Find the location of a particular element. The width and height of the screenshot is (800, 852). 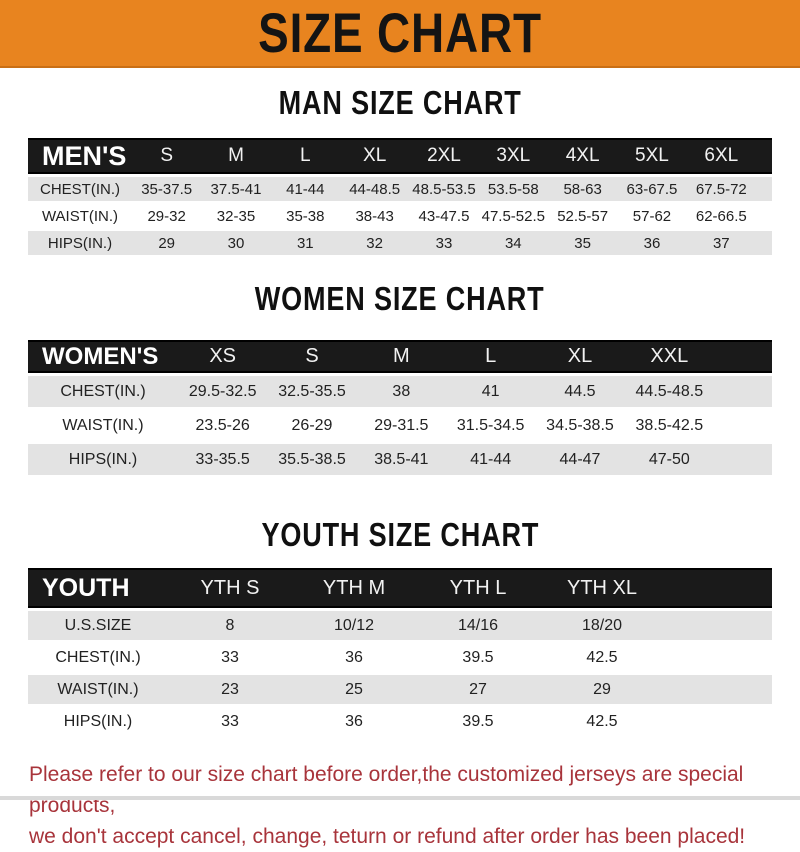

measurement-value: 8 is located at coordinates (230, 625).